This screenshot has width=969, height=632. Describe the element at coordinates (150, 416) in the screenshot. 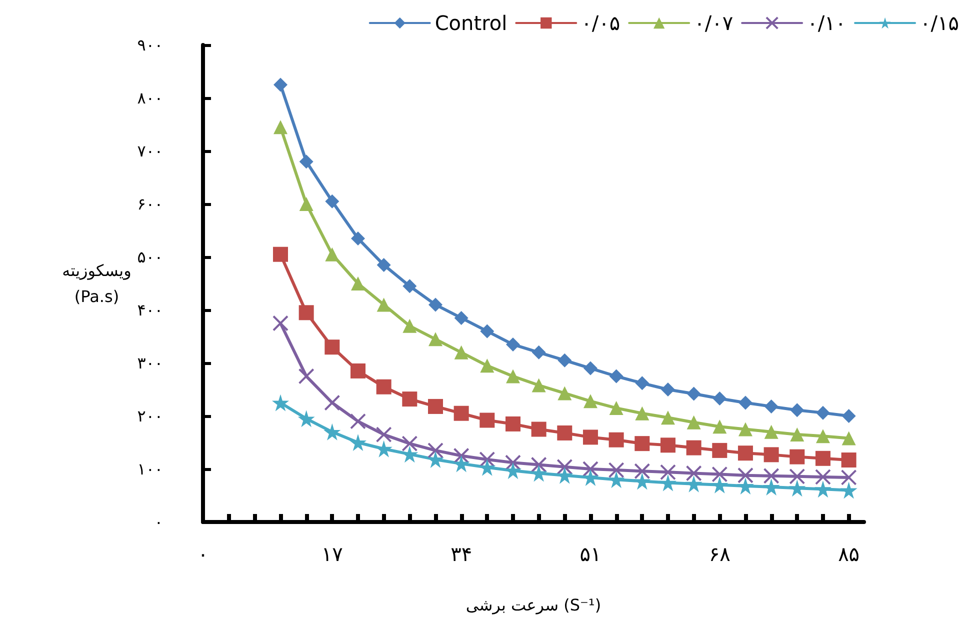

I see `y-tick-label: ۲۰۰` at that location.